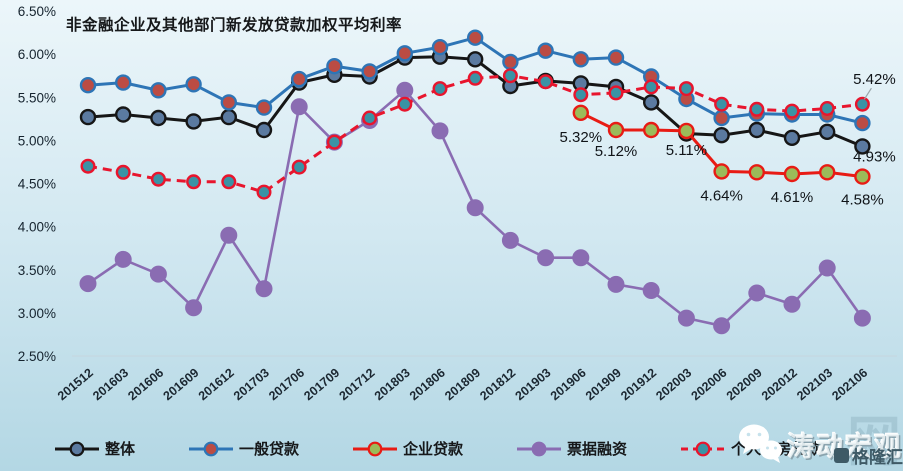 This screenshot has width=903, height=471. What do you see at coordinates (110, 385) in the screenshot?
I see `x-tick-label: 201603` at bounding box center [110, 385].